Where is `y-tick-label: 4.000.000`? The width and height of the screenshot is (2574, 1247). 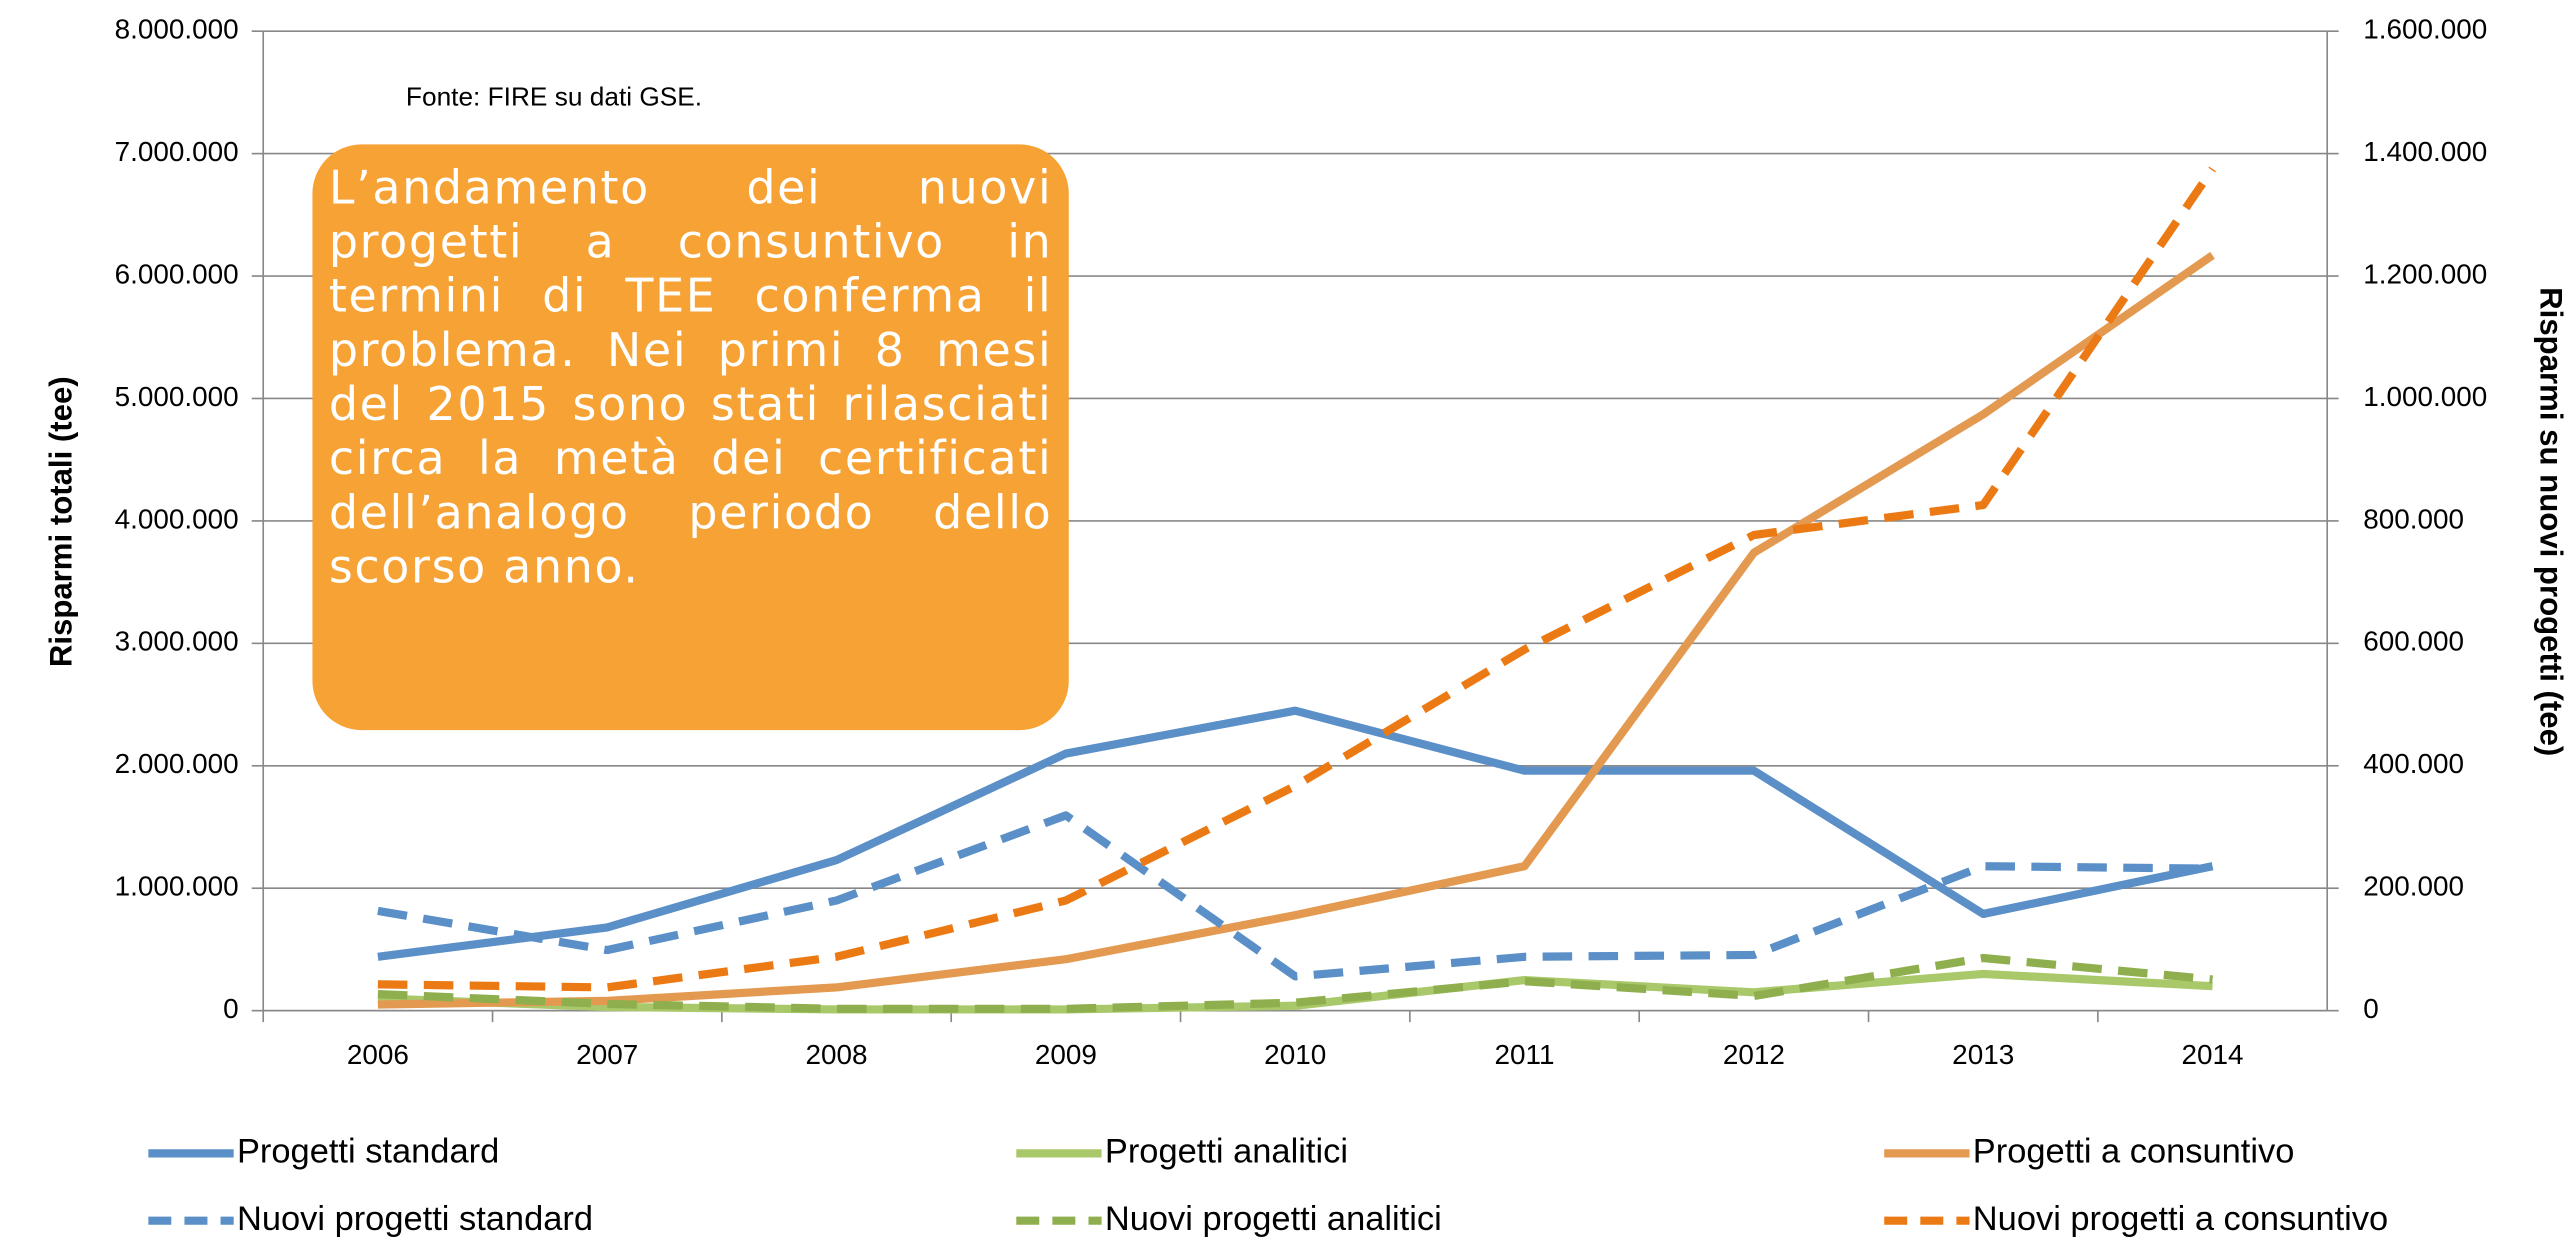
y-tick-label: 4.000.000 is located at coordinates (177, 518).